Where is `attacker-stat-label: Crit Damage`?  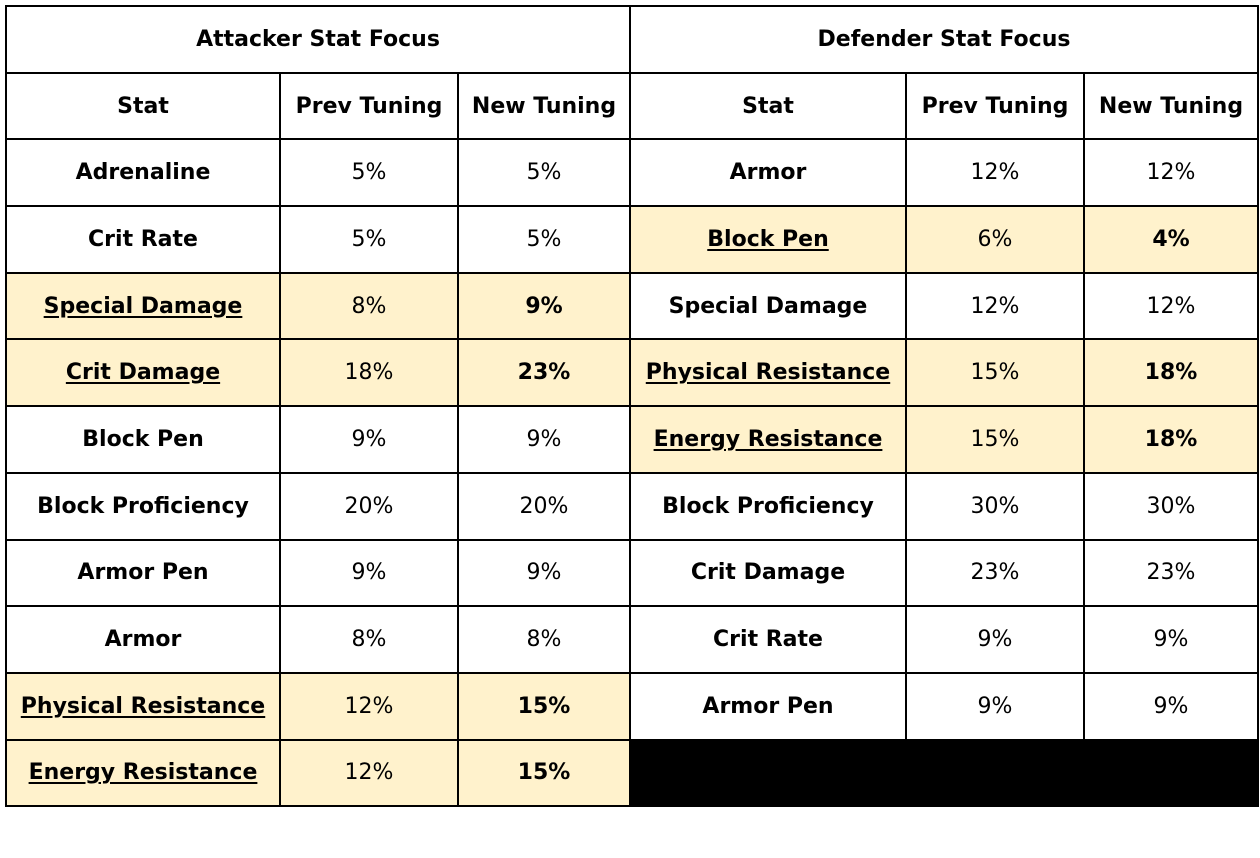
attacker-stat-label: Crit Damage is located at coordinates (143, 373).